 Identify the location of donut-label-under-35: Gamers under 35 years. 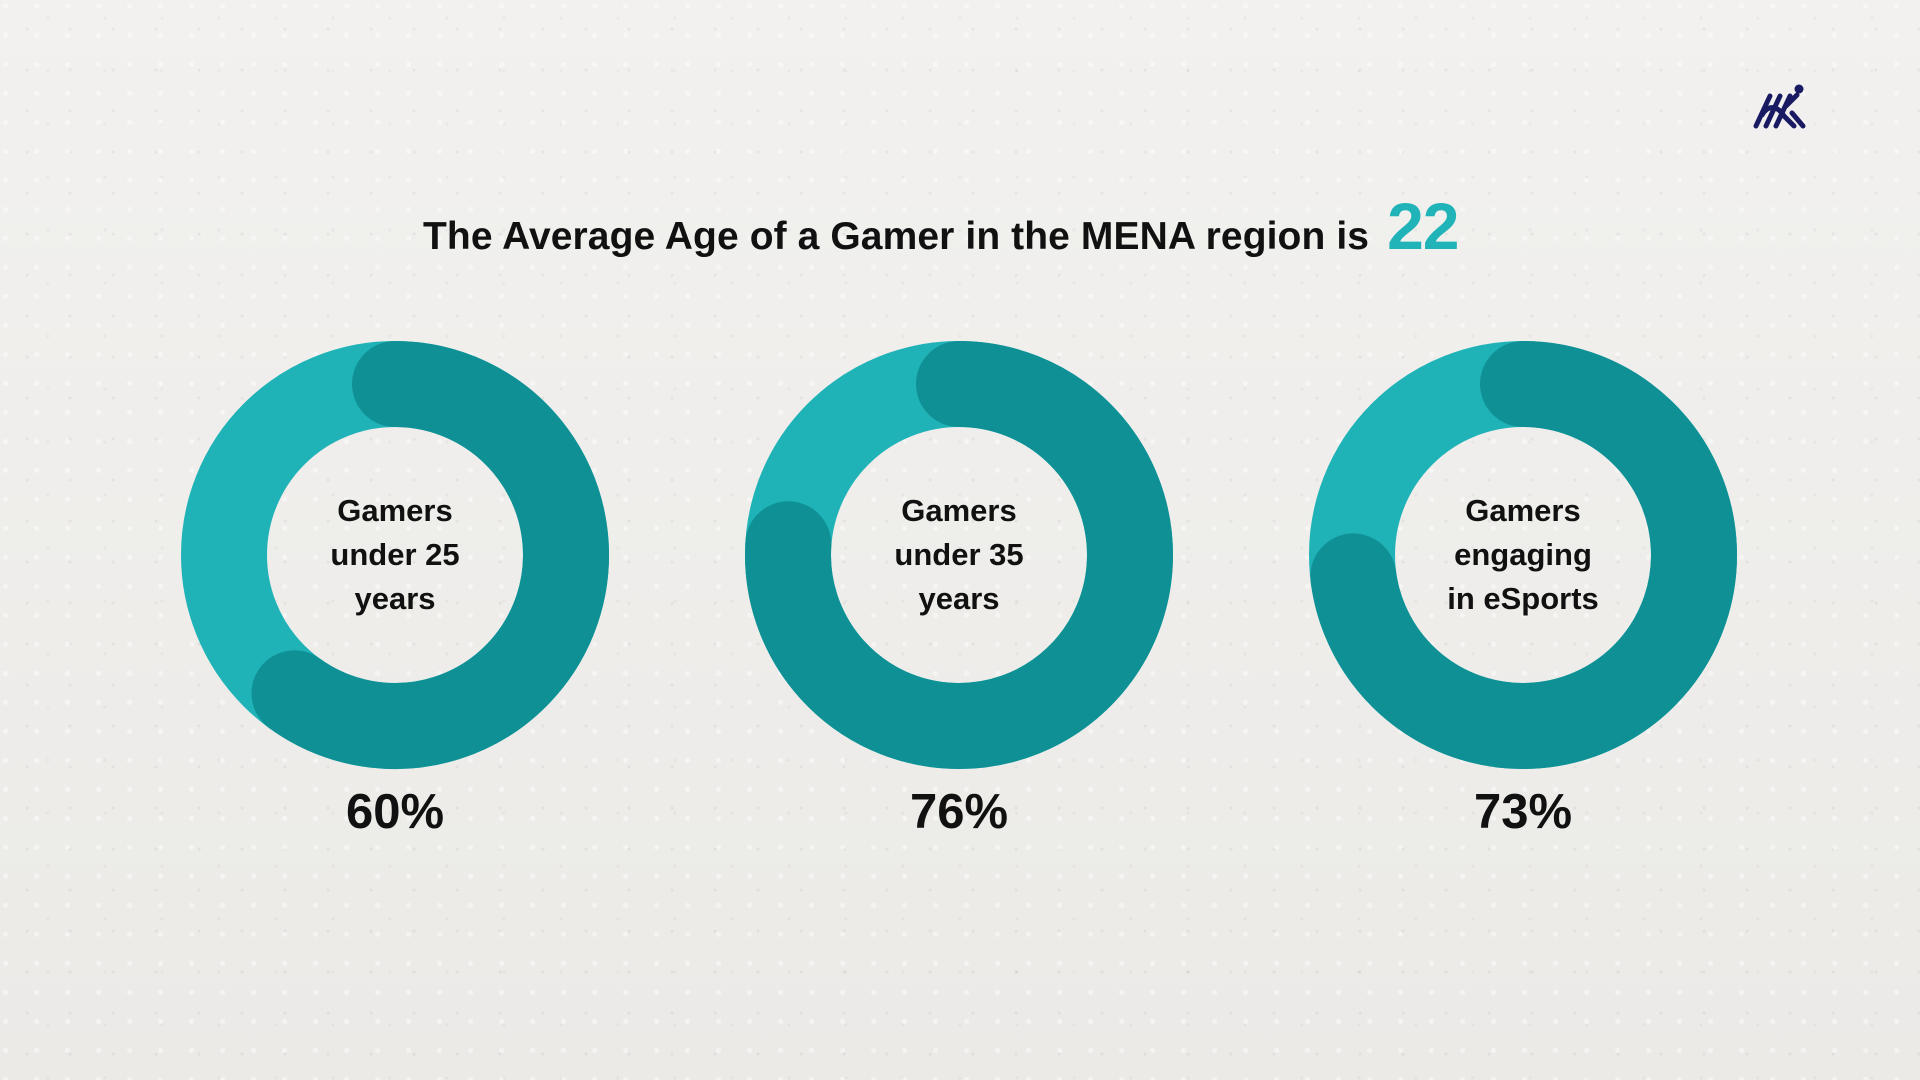
(959, 554).